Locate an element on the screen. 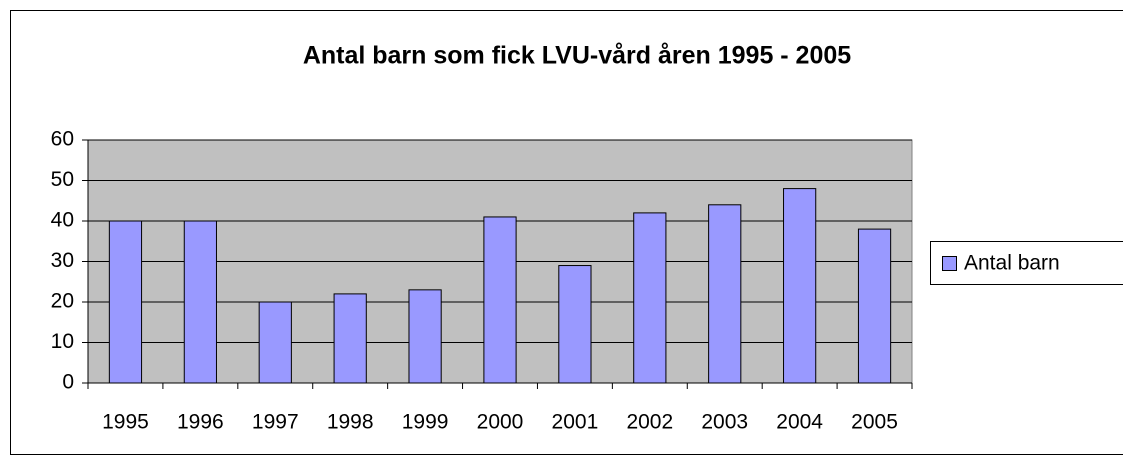 The image size is (1123, 464). y-tick-label: 30 is located at coordinates (62, 260).